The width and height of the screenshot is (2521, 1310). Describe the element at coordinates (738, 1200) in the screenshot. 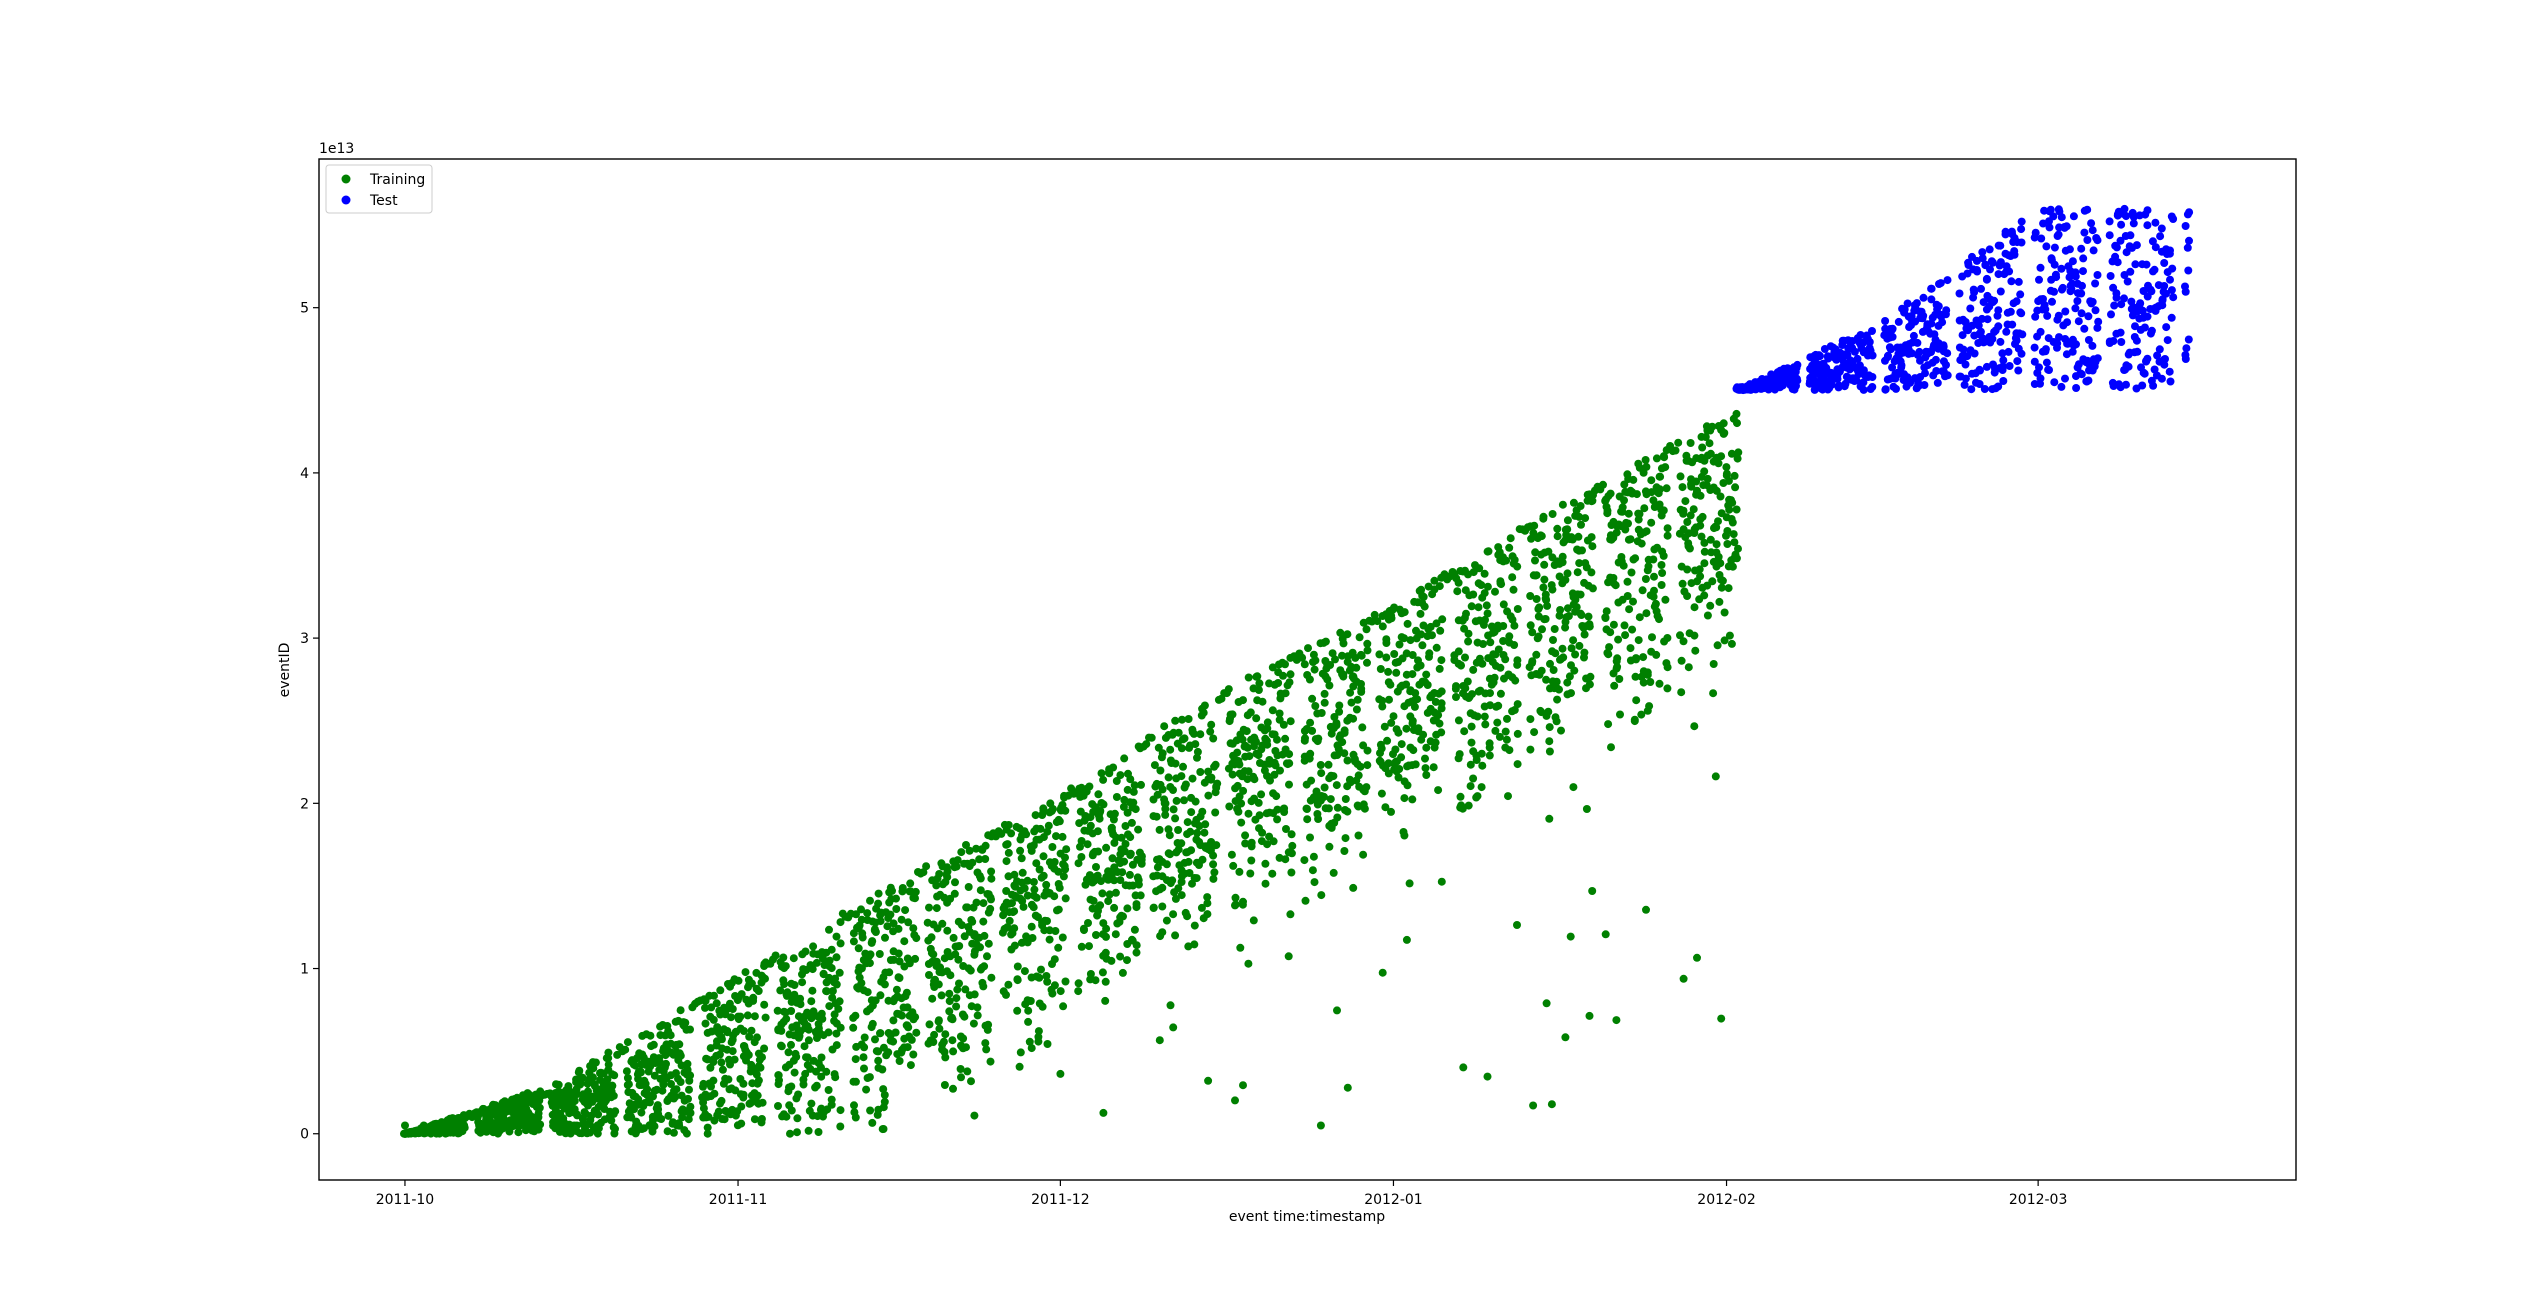

I see `x-tick-label: 2011-11` at that location.